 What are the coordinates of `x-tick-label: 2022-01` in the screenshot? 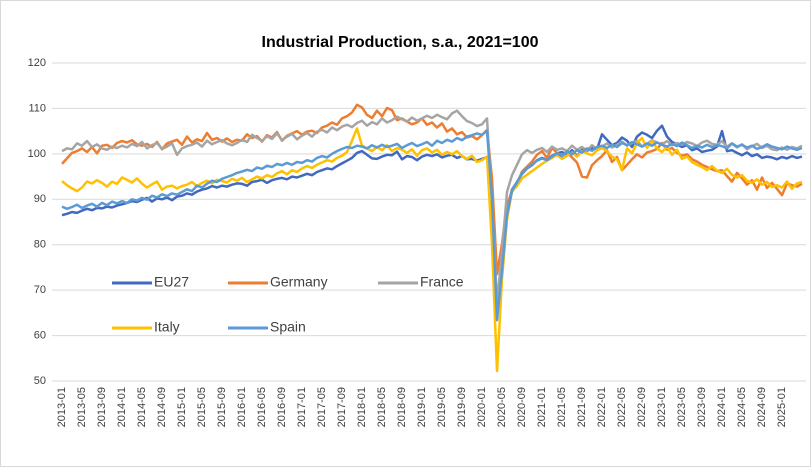 It's located at (602, 407).